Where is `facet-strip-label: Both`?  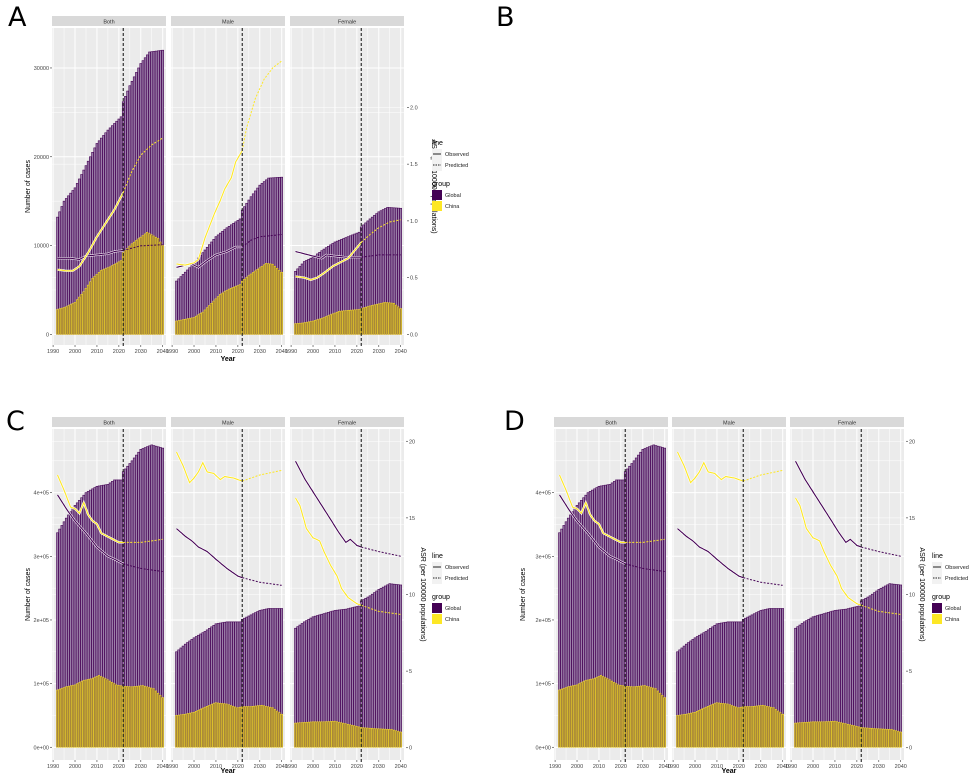 facet-strip-label: Both is located at coordinates (610, 424).